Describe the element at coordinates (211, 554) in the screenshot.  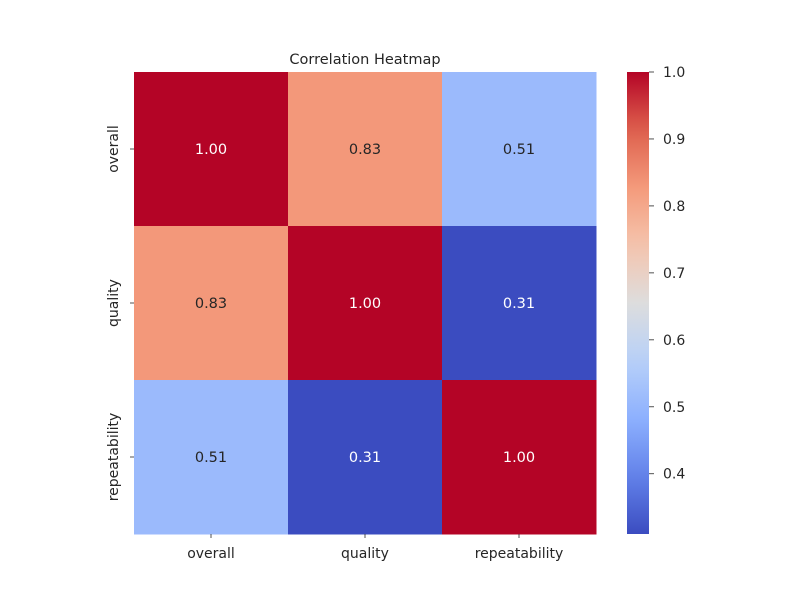
I see `x-tick-label: overall` at that location.